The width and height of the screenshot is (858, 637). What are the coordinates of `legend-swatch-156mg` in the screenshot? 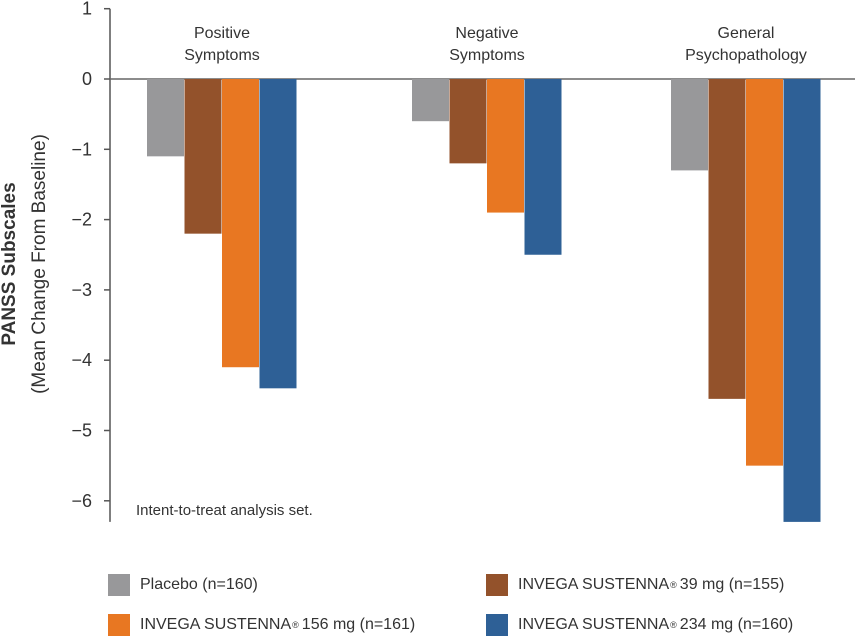 It's located at (119, 625).